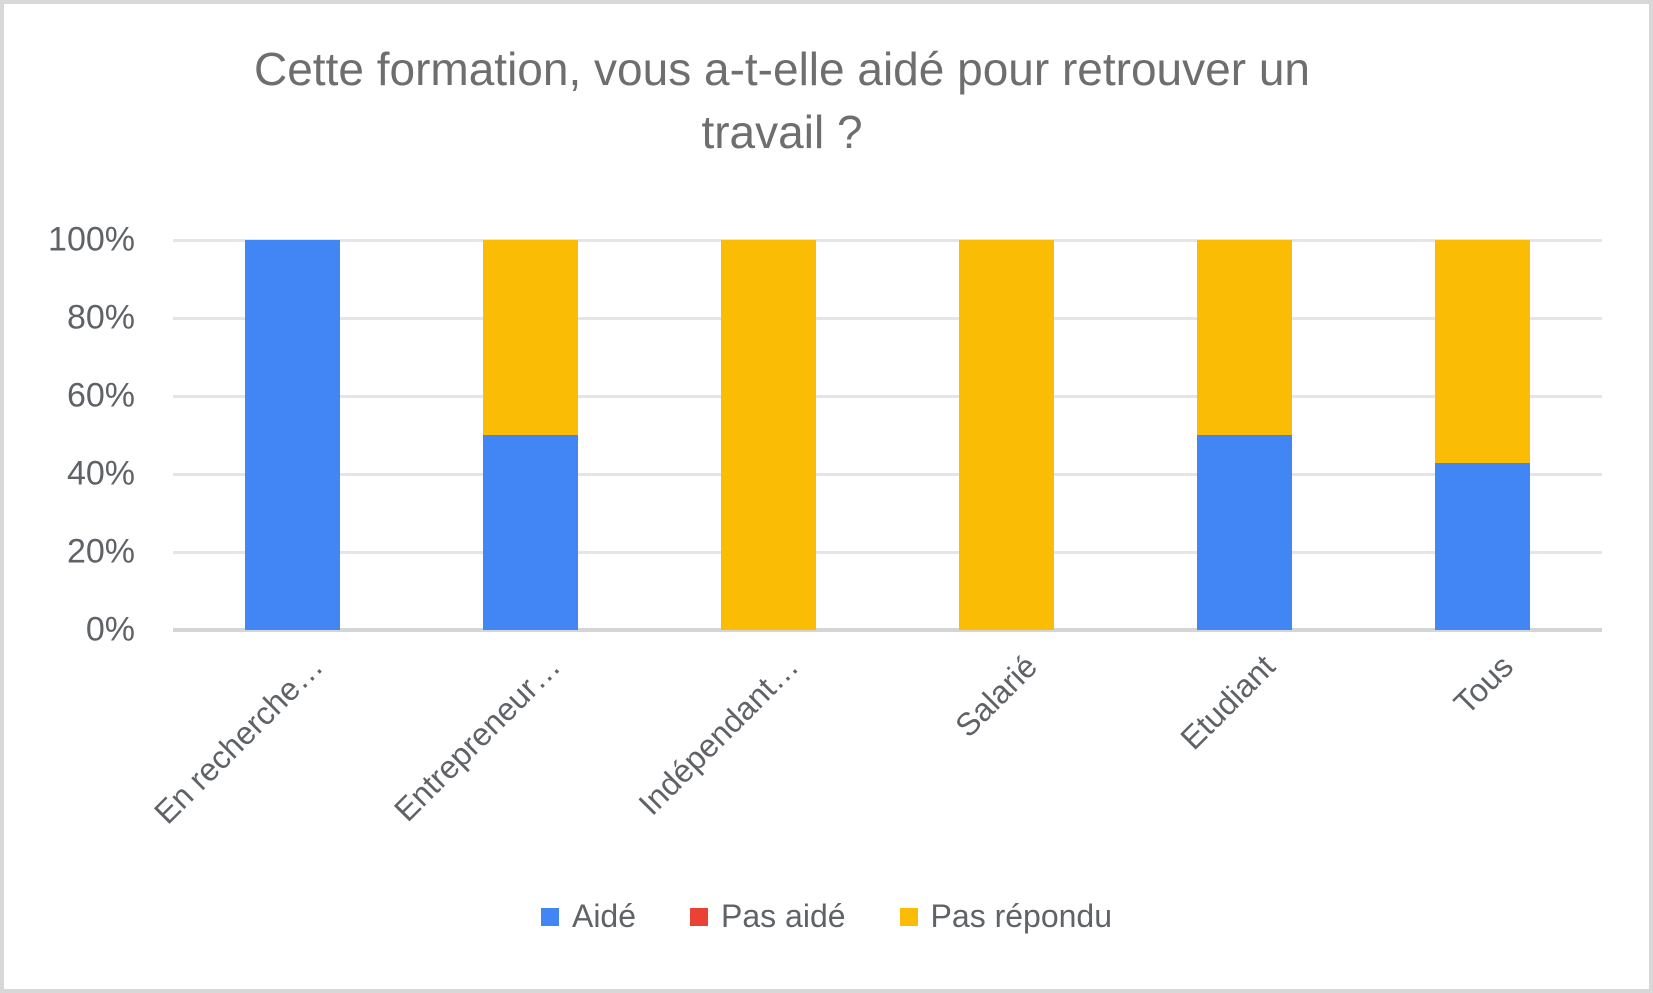 This screenshot has height=993, width=1653. Describe the element at coordinates (1021, 916) in the screenshot. I see `legend-label-pas-repondu: Pas répondu` at that location.